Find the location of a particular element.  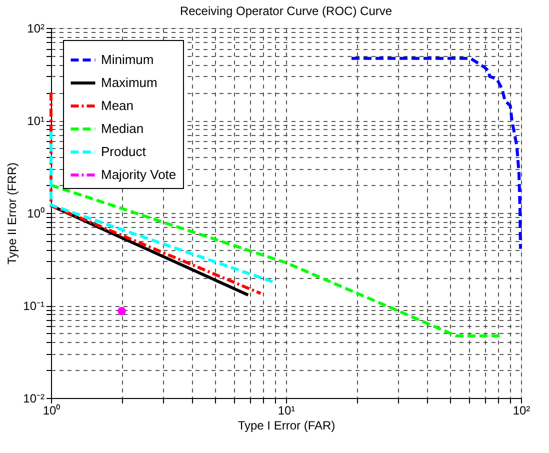

x-tick-label: 10¹ is located at coordinates (287, 411).